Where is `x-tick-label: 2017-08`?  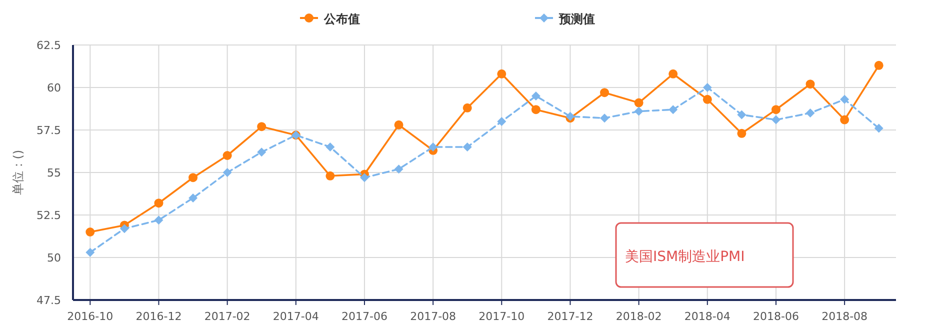
x-tick-label: 2017-08 is located at coordinates (433, 316).